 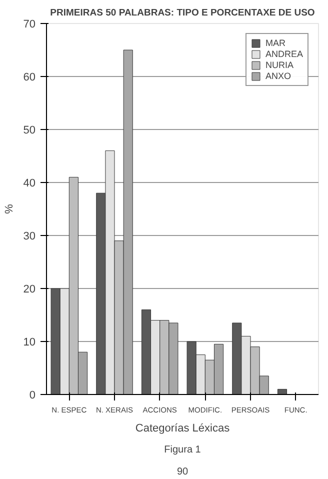 What do you see at coordinates (29, 290) in the screenshot?
I see `y-tick-label: 20` at bounding box center [29, 290].